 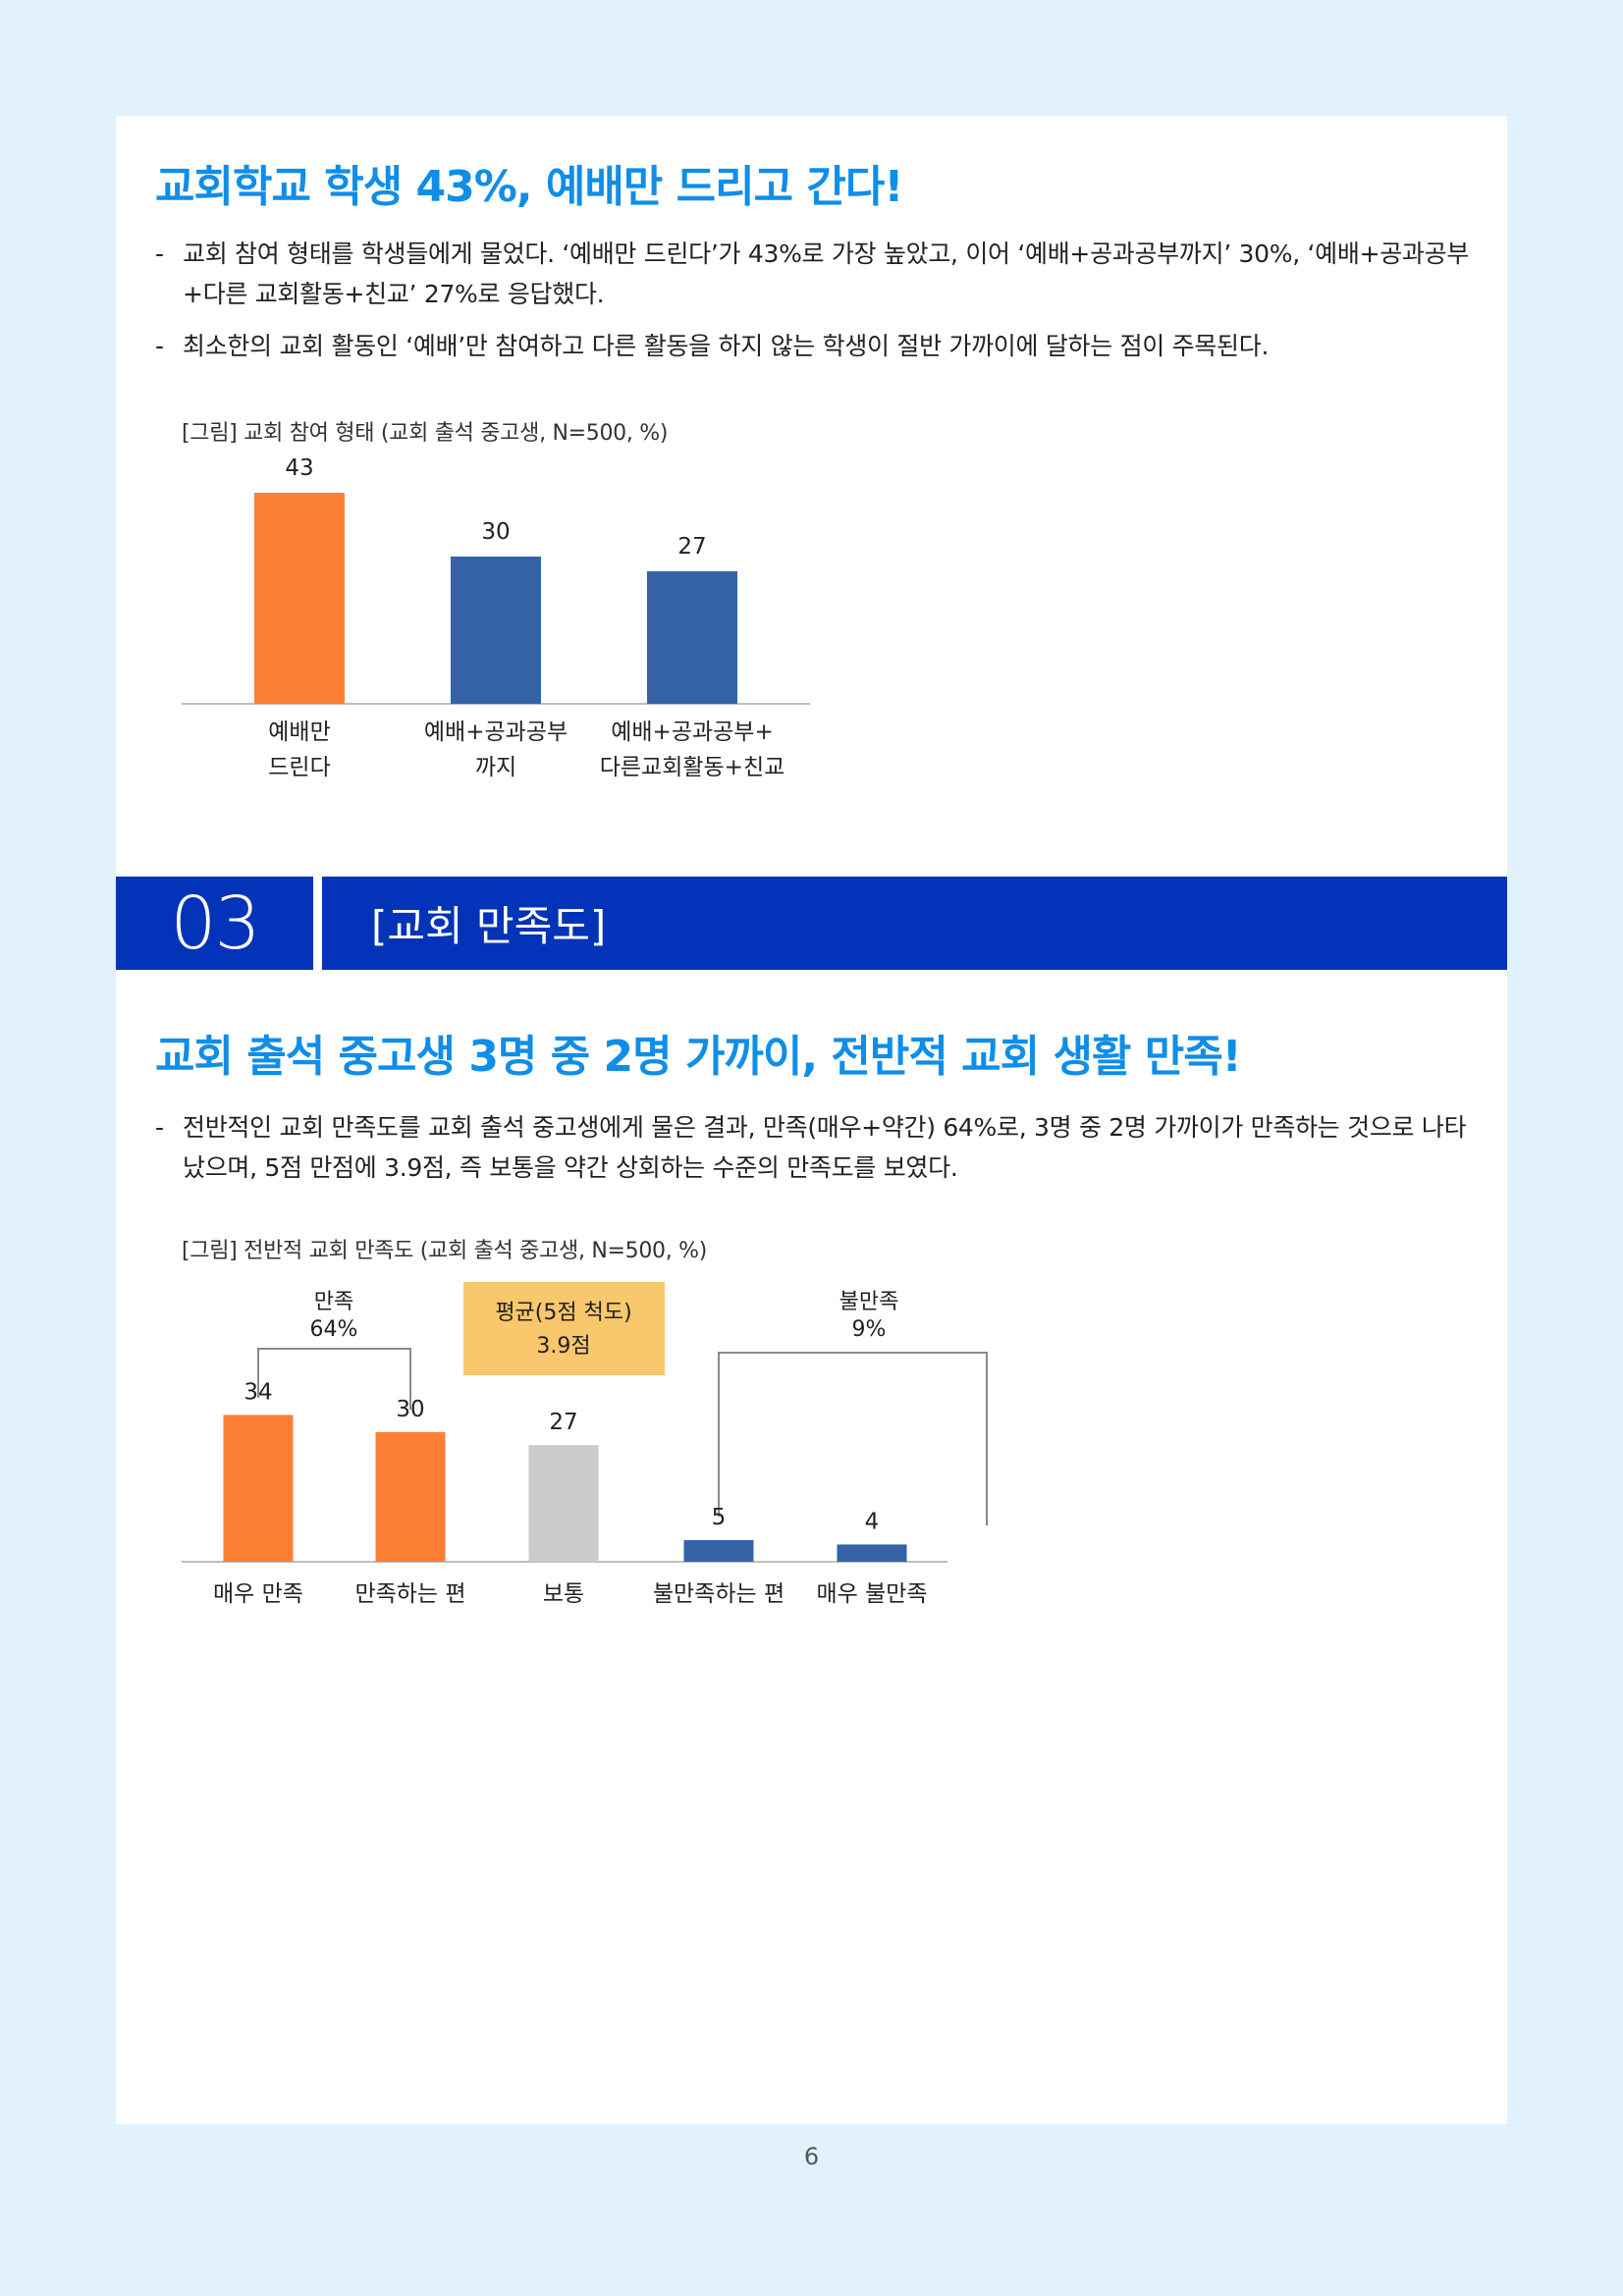 What do you see at coordinates (299, 468) in the screenshot?
I see `chart1-value-label: 43` at bounding box center [299, 468].